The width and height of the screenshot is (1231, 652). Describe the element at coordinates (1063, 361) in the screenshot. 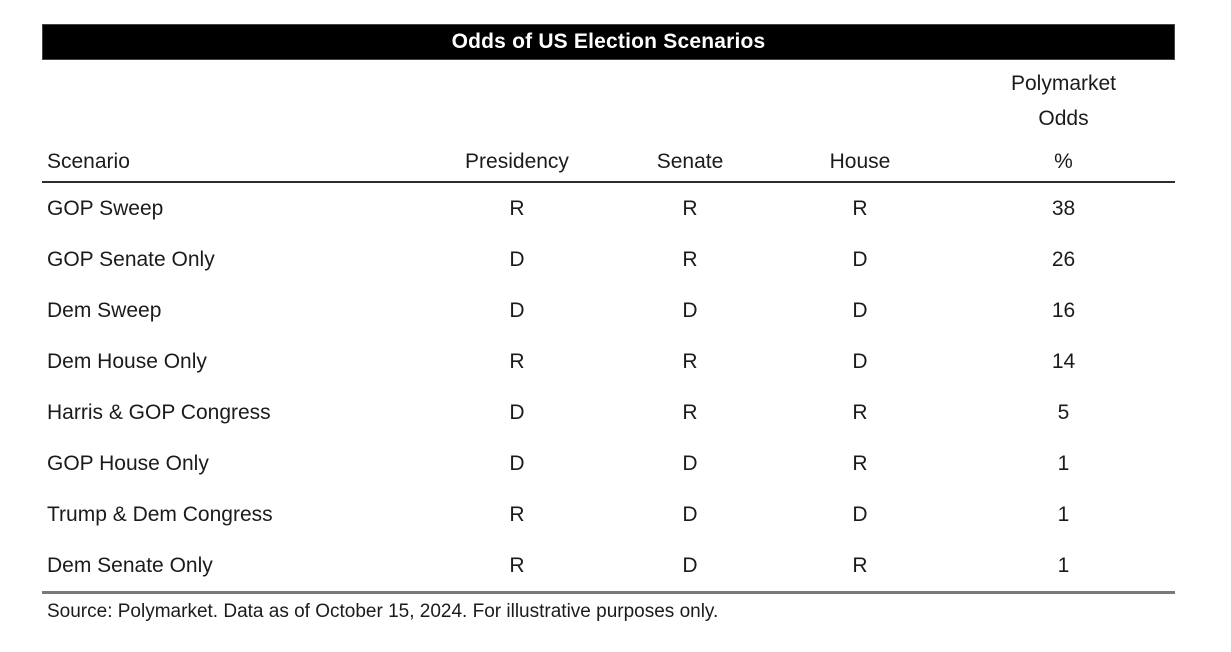

I see `odds-cell: 14` at that location.